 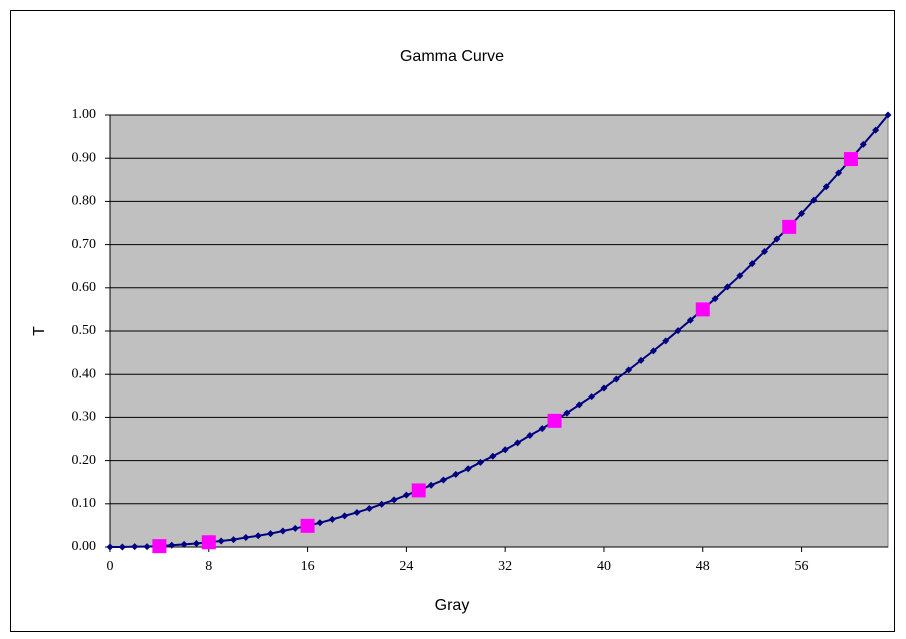 What do you see at coordinates (406, 566) in the screenshot?
I see `x-tick-label: 24` at bounding box center [406, 566].